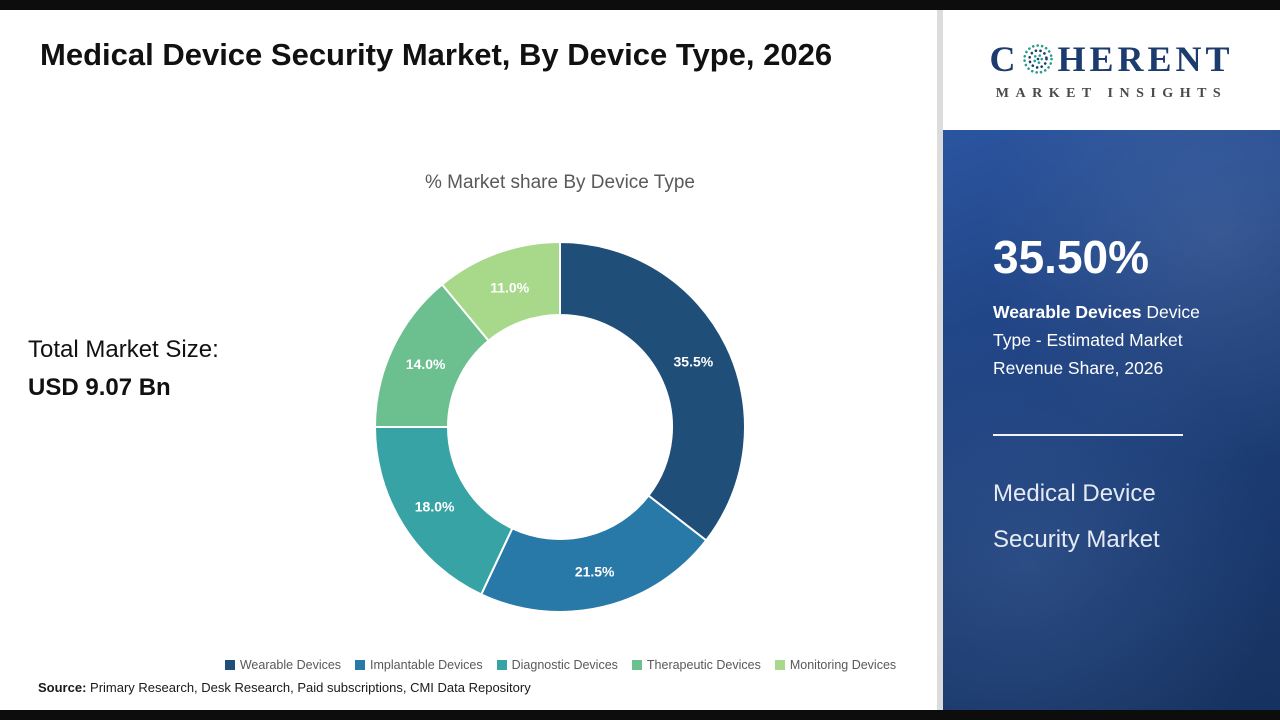  Describe the element at coordinates (1071, 257) in the screenshot. I see `highlight-stat-value: 35.50%` at that location.